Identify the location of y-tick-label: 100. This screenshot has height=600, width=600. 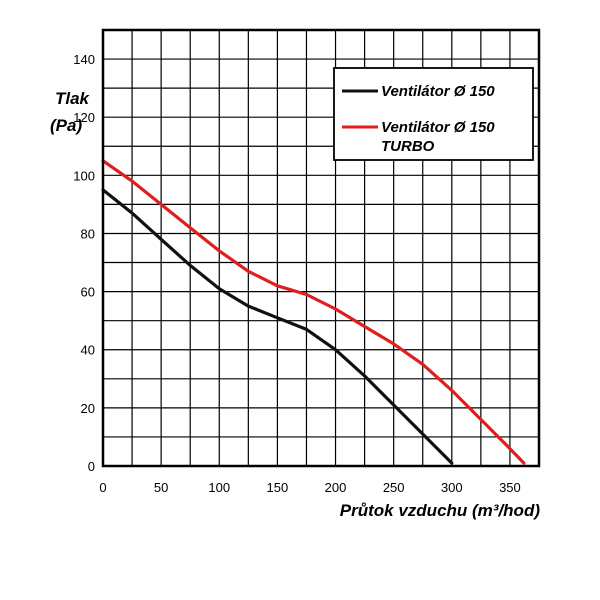
(84, 175).